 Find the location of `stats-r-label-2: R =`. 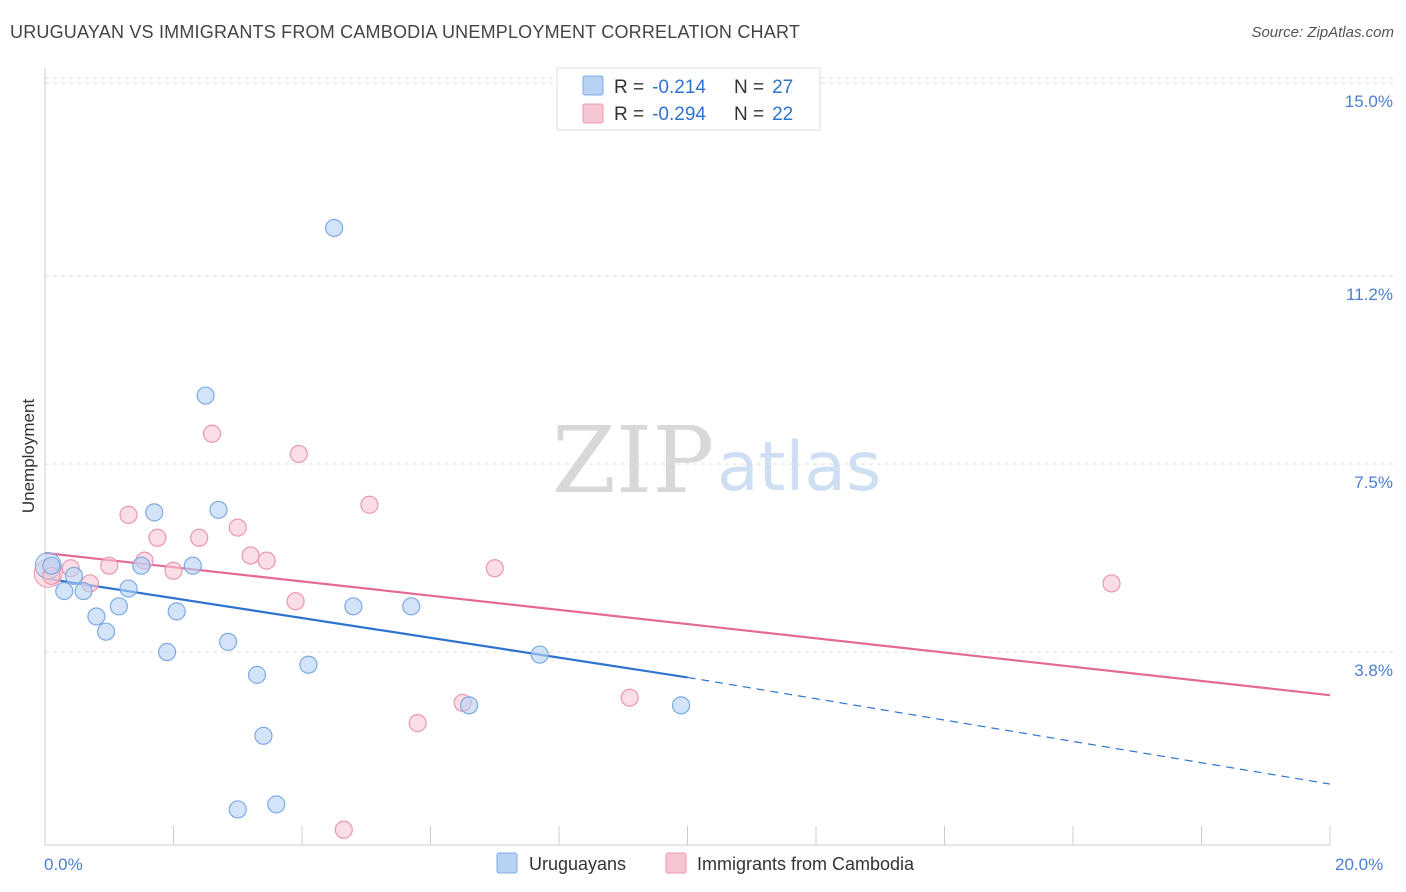

stats-r-label-2: R = is located at coordinates (629, 114).